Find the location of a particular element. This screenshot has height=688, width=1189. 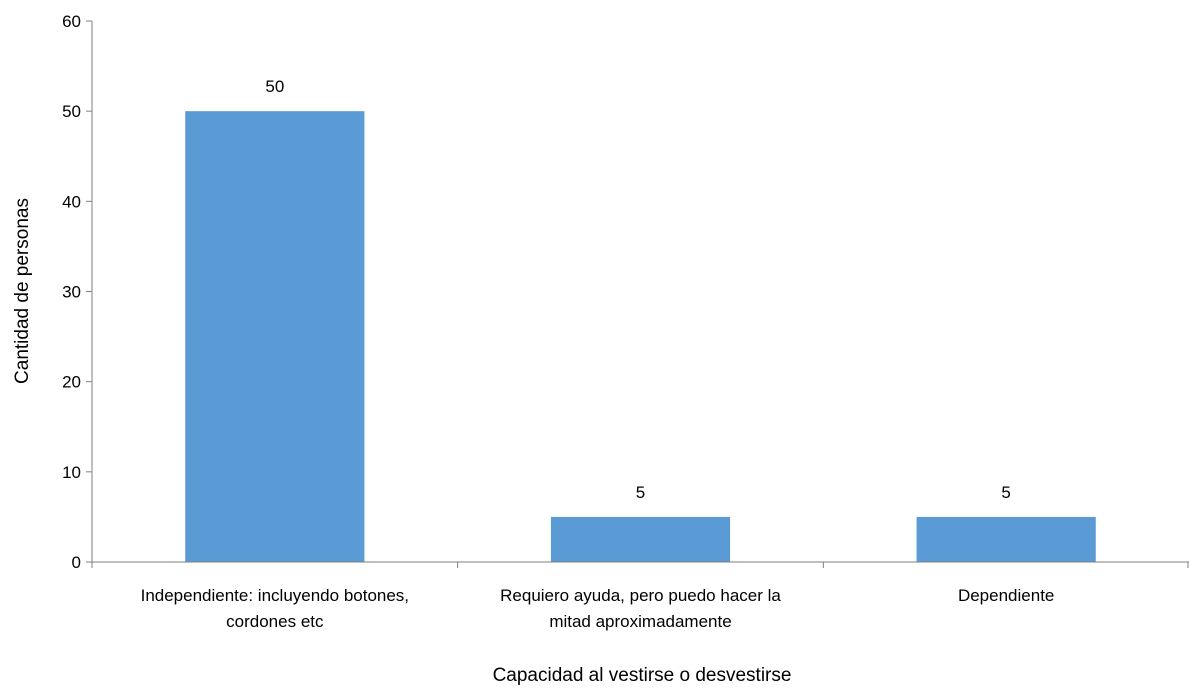

y-tick-label: 60 is located at coordinates (71, 21).